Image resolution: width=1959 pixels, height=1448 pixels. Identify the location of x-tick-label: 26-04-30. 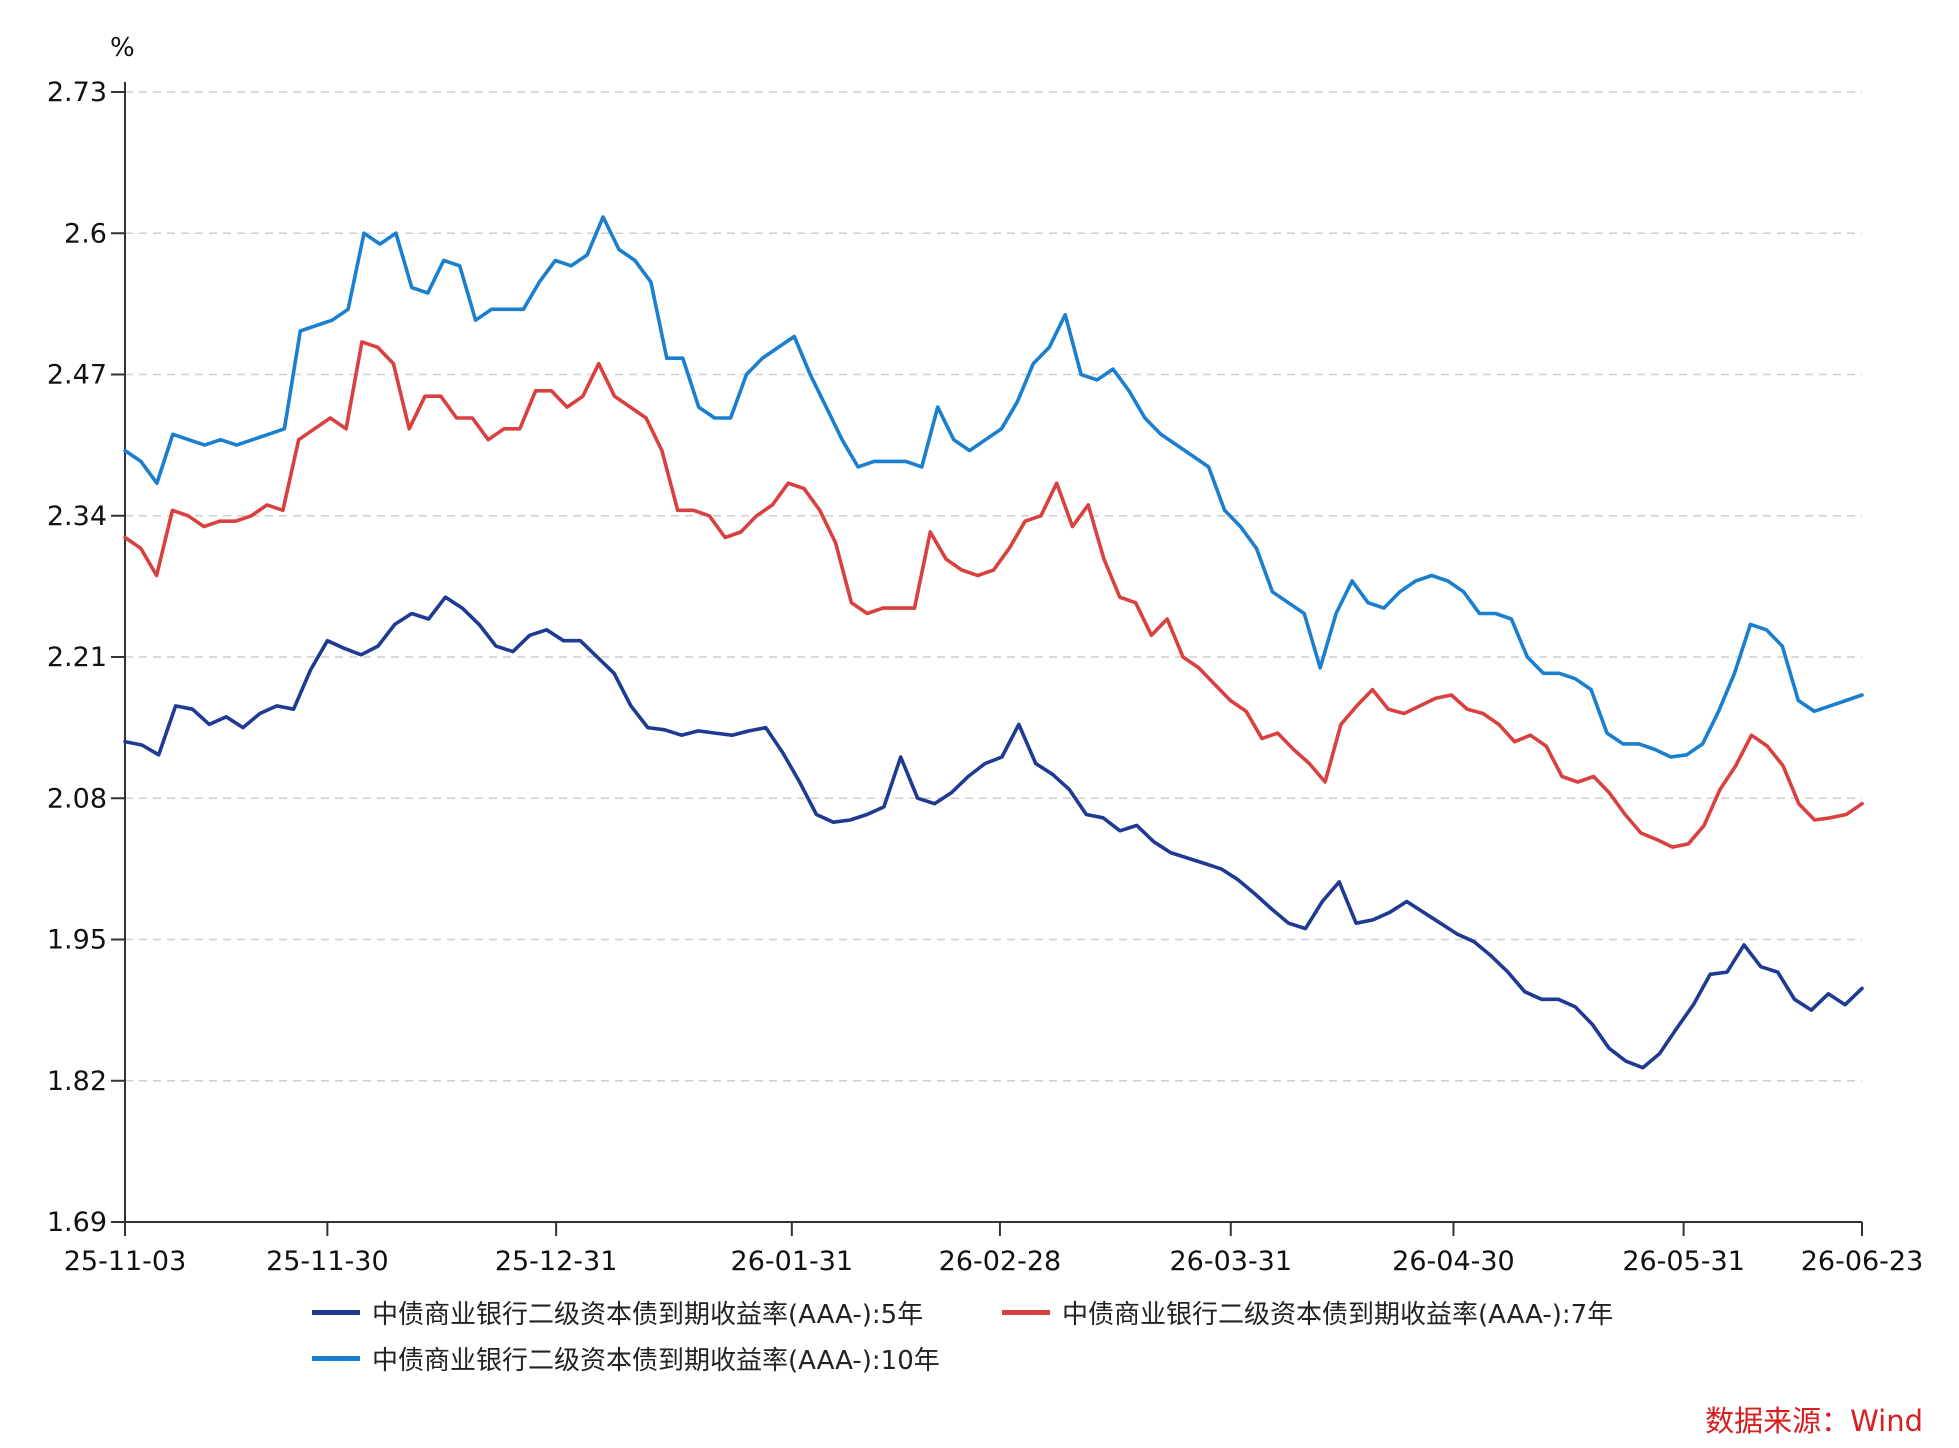
(1453, 1261).